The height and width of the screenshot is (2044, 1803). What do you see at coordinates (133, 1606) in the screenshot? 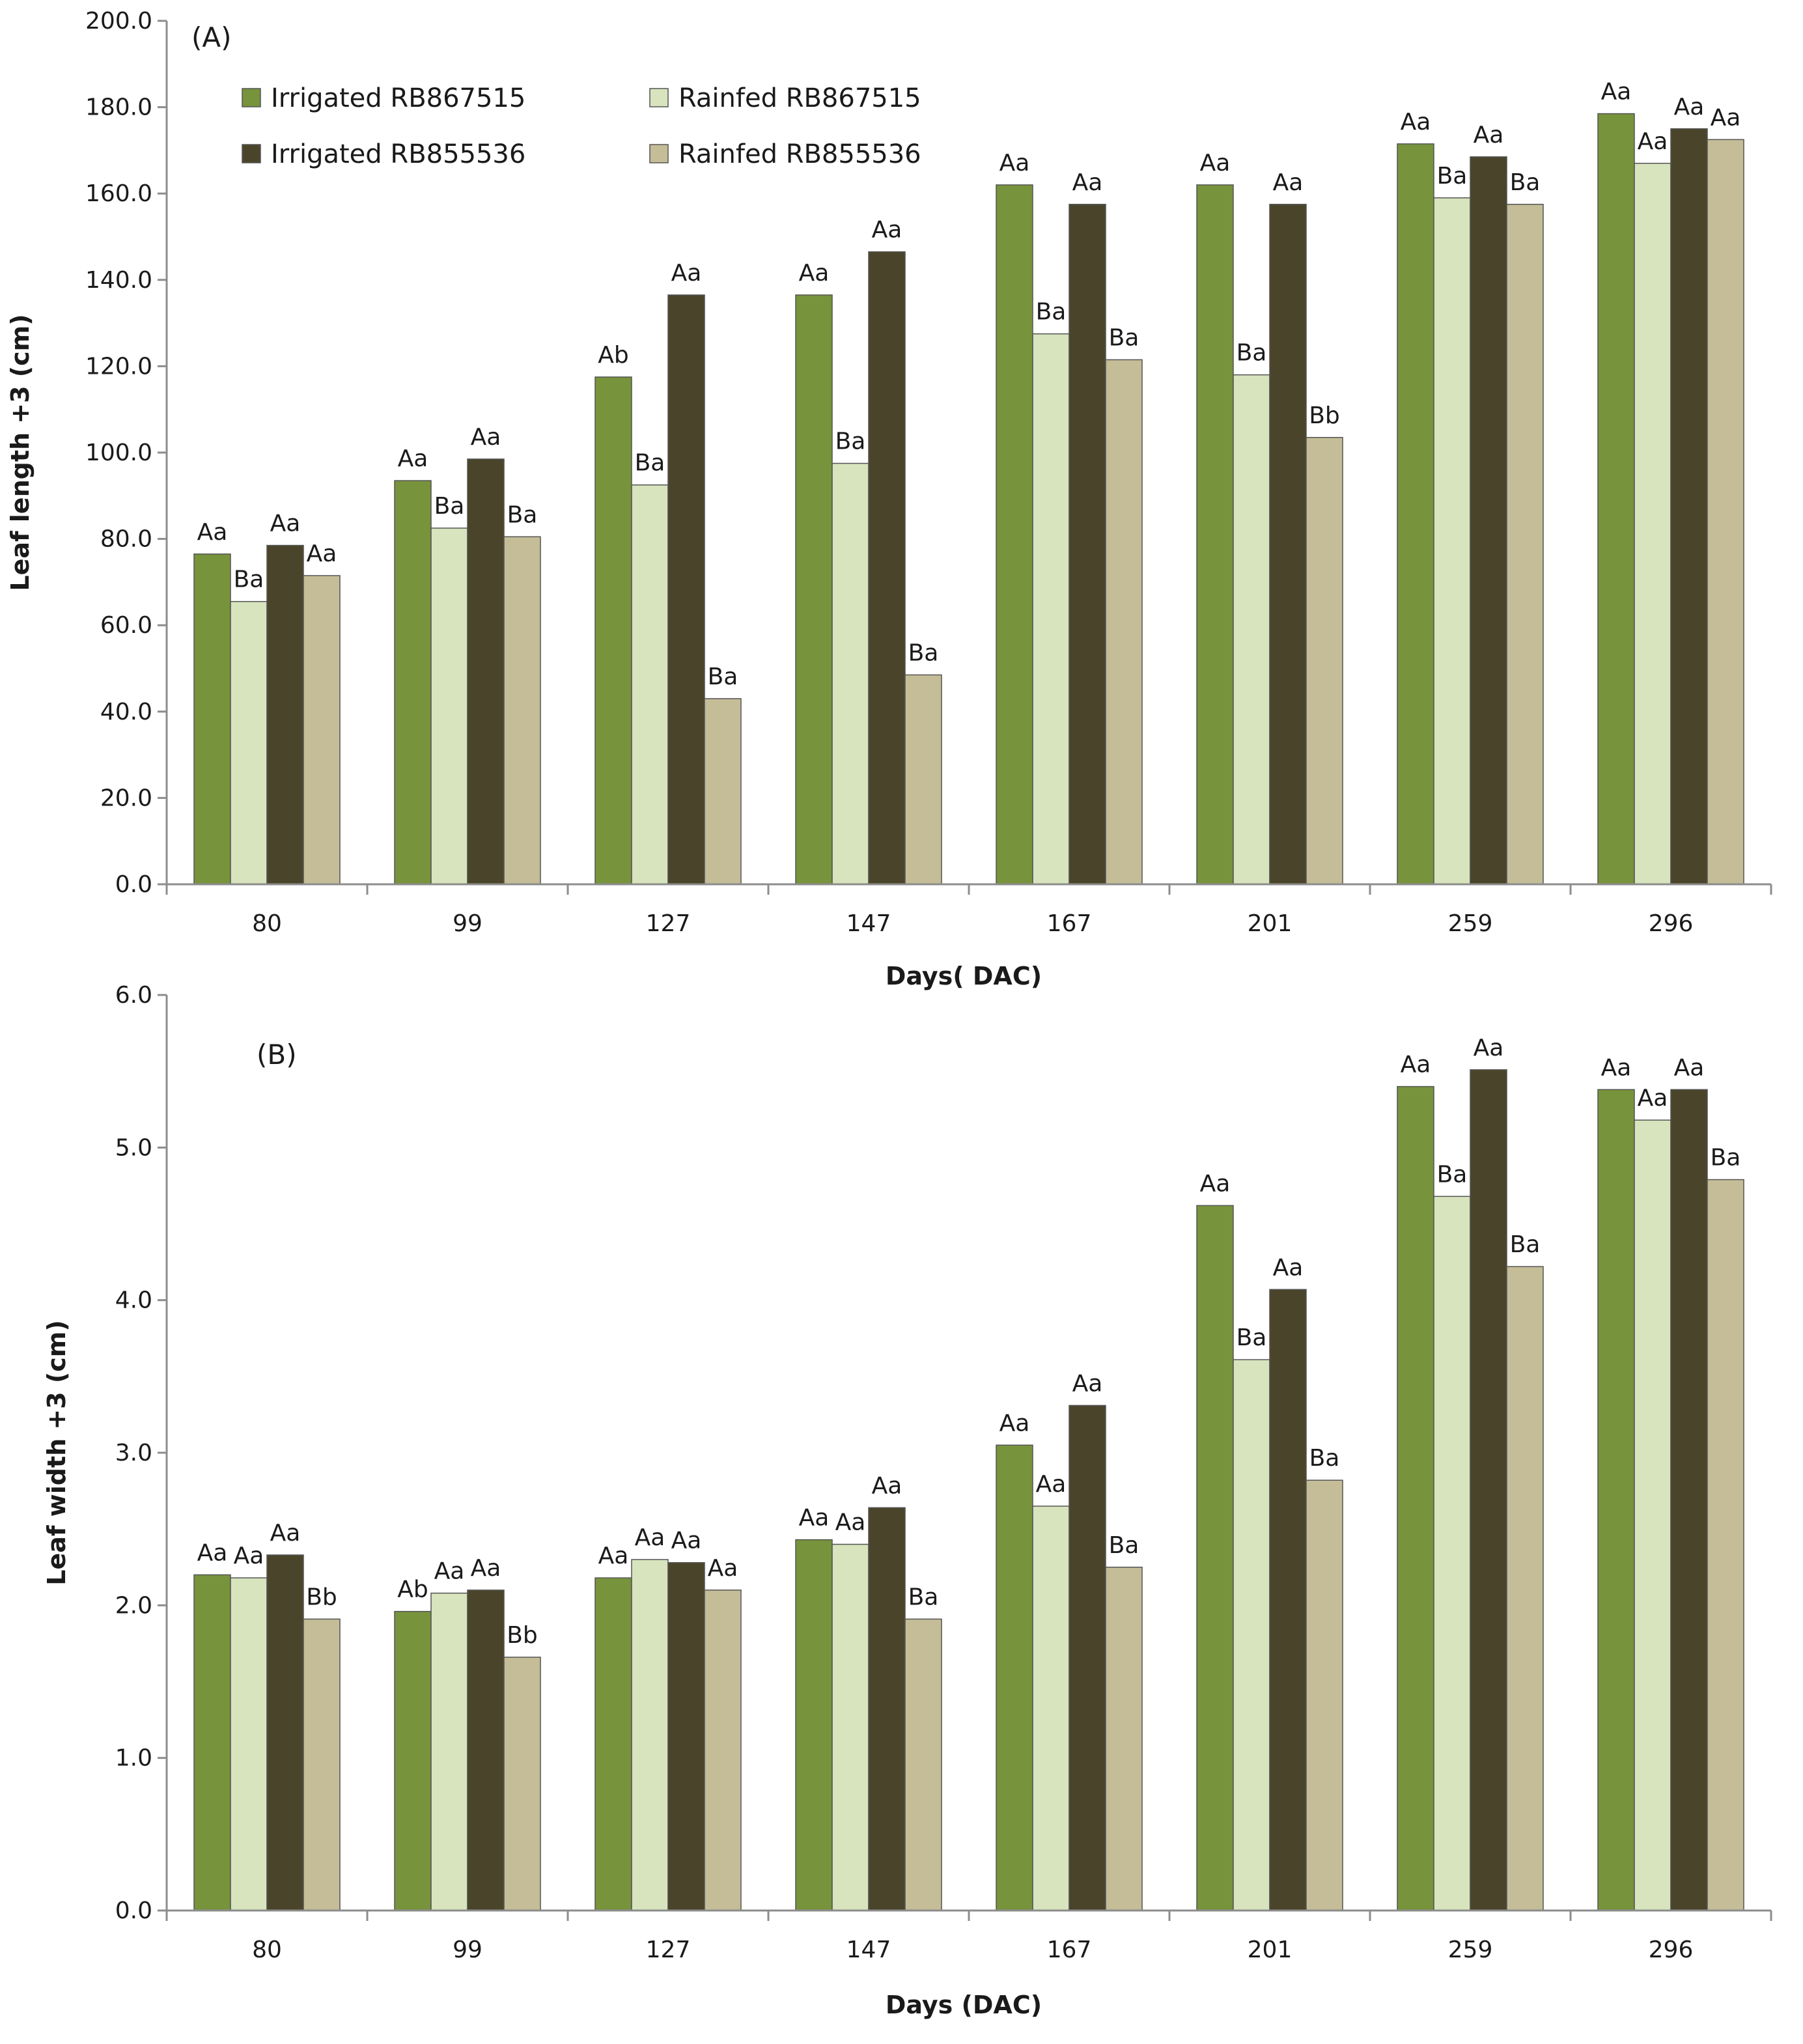
I see `y-tick-label: 2.0` at bounding box center [133, 1606].